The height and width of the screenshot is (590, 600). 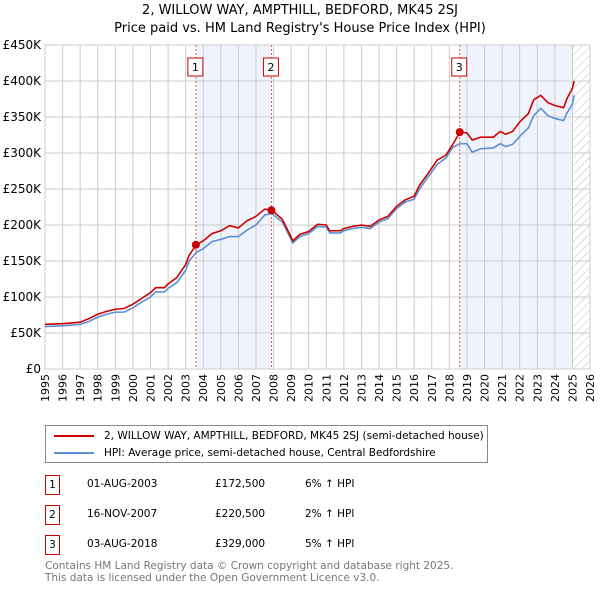 I want to click on x-tick-label: 1995, so click(x=45, y=388).